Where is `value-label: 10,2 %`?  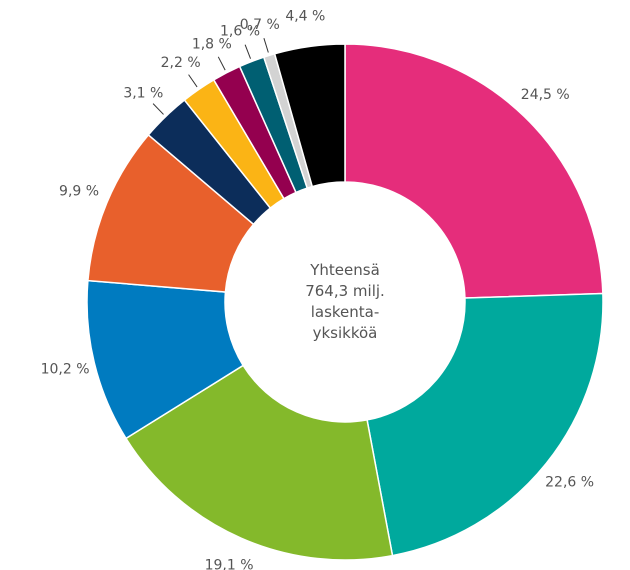 value-label: 10,2 % is located at coordinates (65, 370).